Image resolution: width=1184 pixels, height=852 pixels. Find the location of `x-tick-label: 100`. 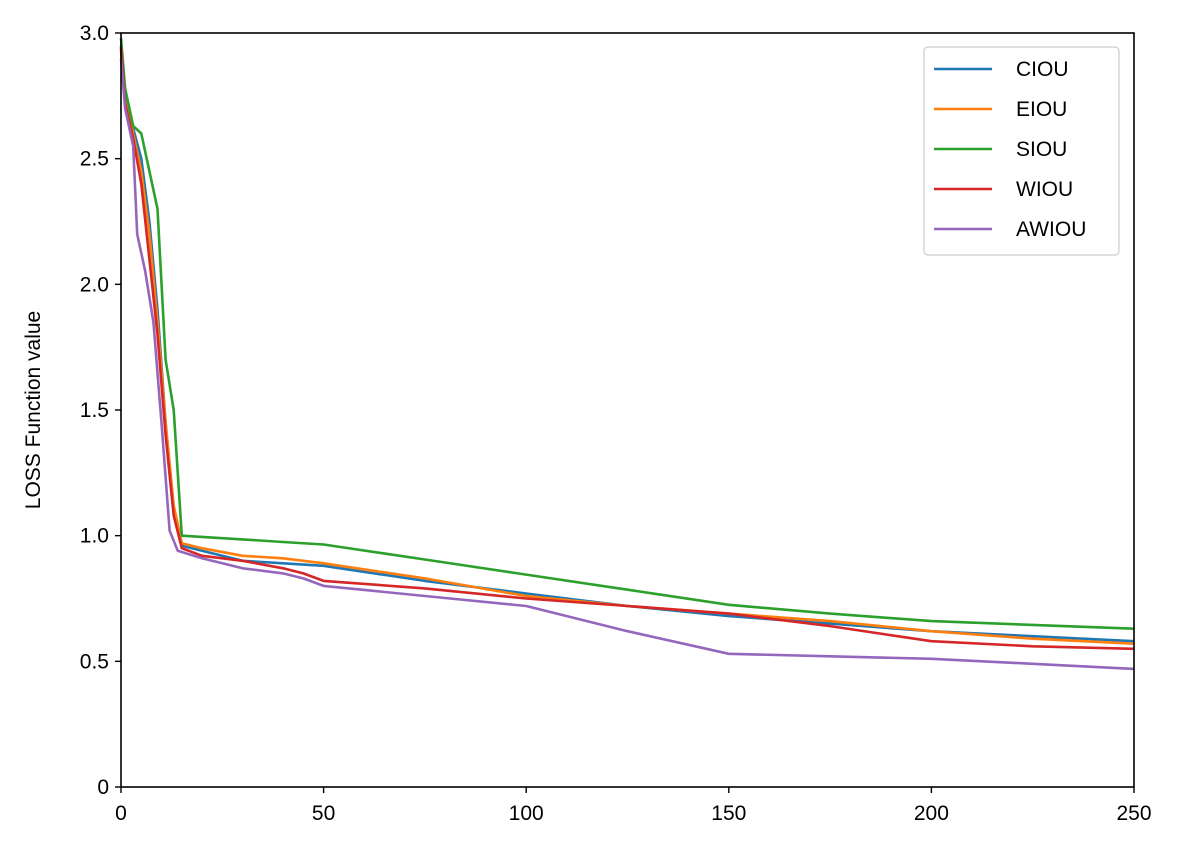

x-tick-label: 100 is located at coordinates (526, 813).